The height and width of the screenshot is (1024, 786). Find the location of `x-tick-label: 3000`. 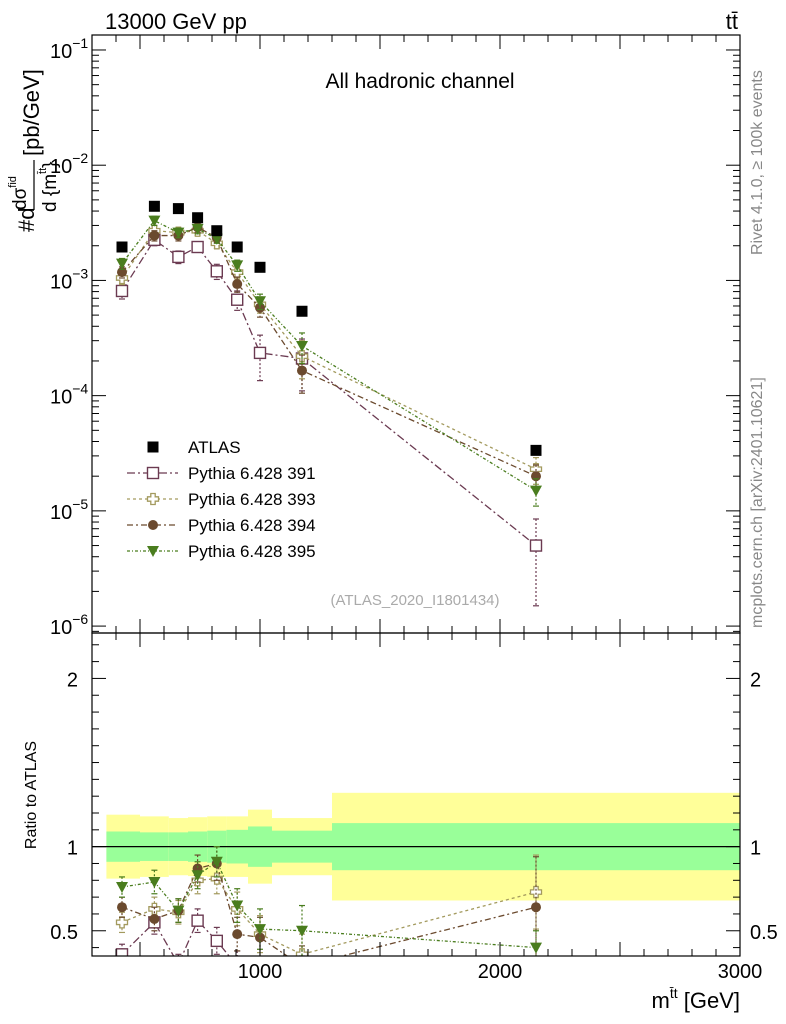

x-tick-label: 3000 is located at coordinates (740, 972).